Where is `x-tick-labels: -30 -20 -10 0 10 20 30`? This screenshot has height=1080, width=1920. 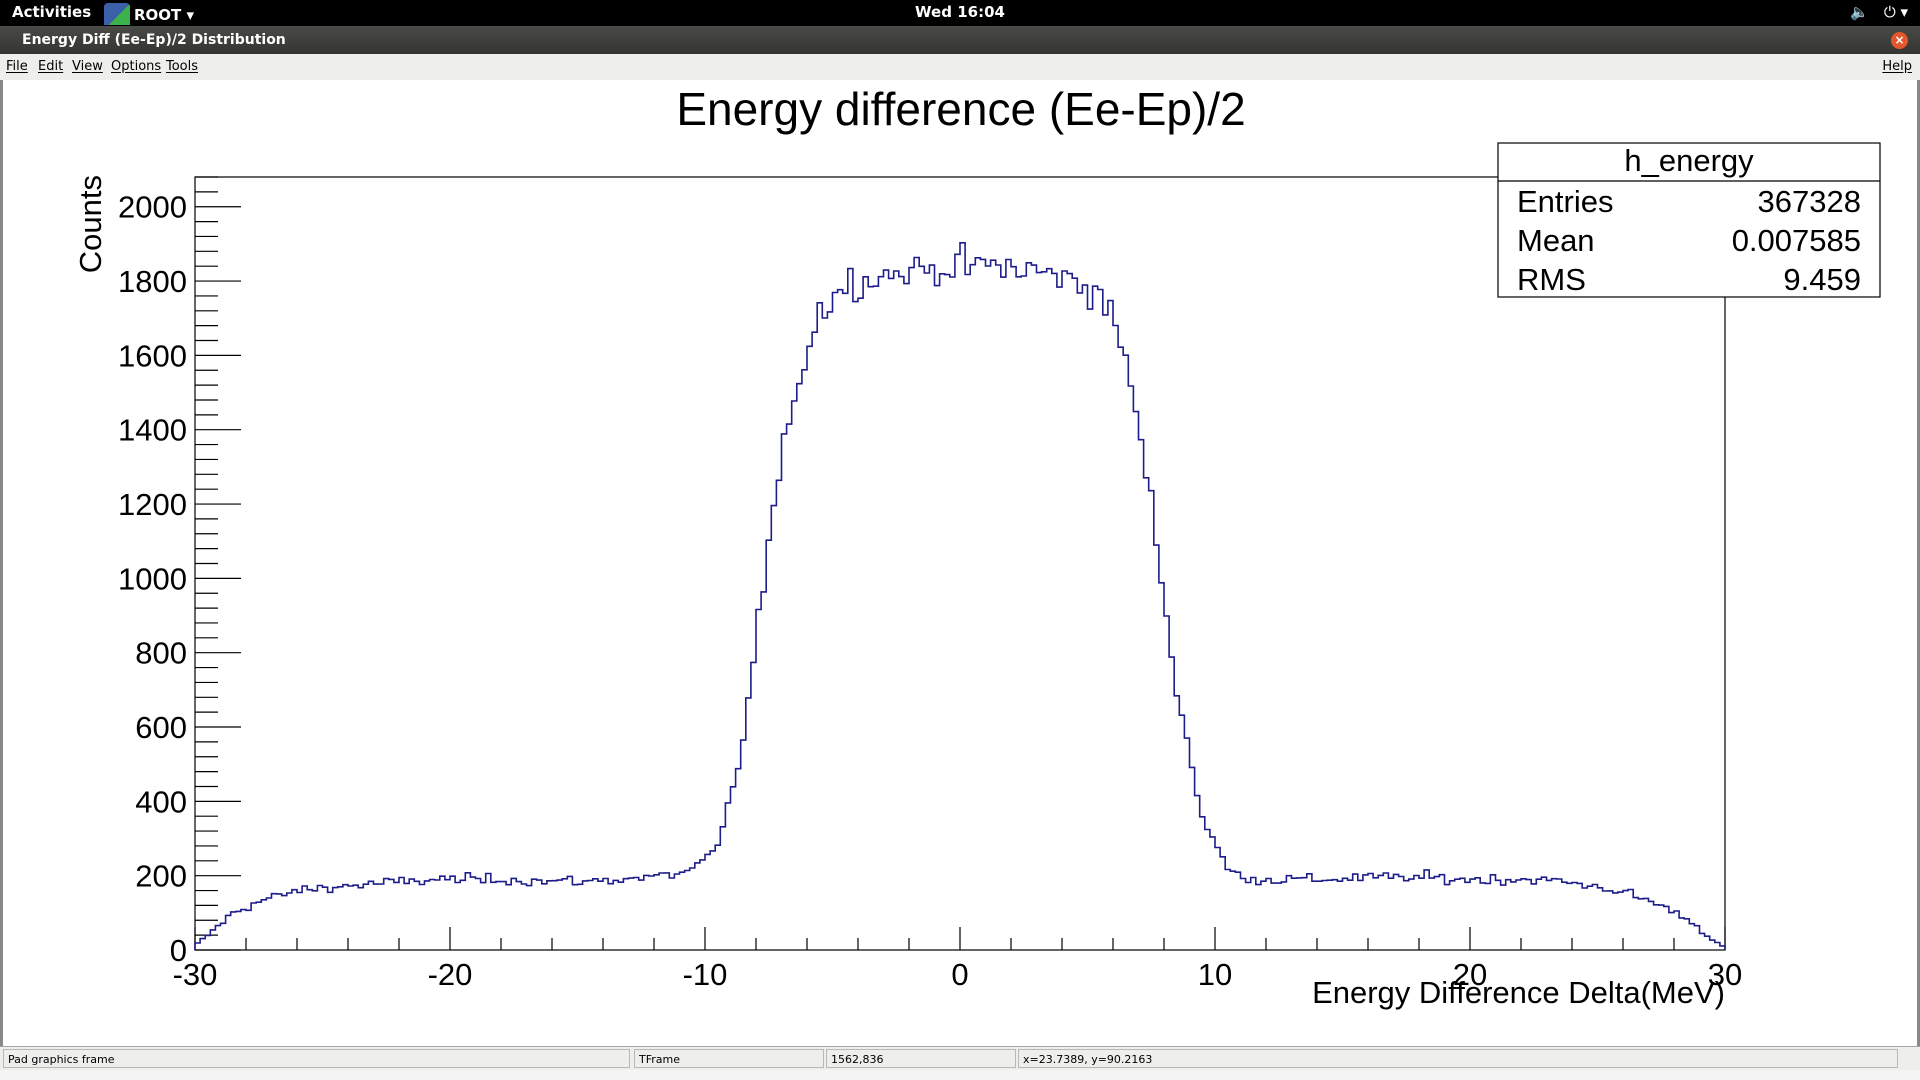
x-tick-labels: -30 -20 -10 0 10 20 30 is located at coordinates (958, 974).